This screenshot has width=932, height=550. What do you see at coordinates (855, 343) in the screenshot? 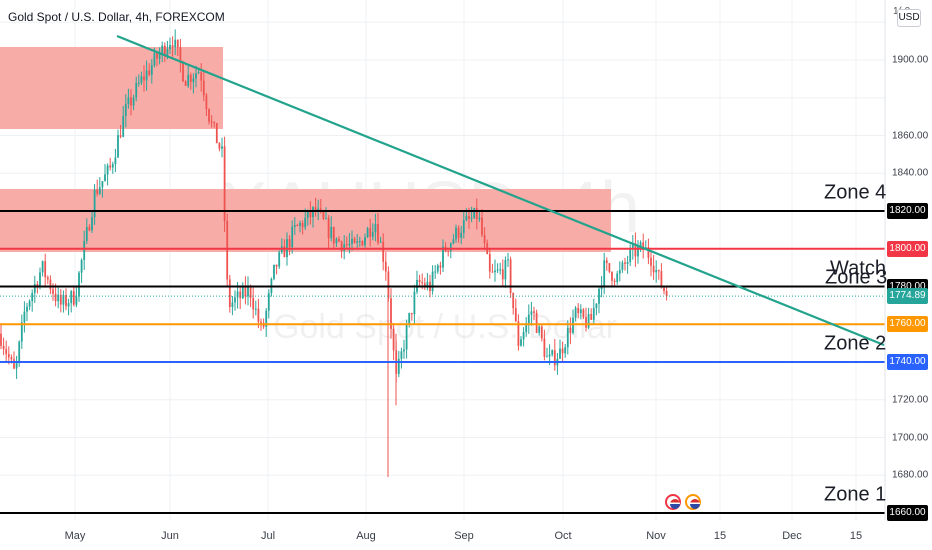
I see `zone-2-label: Zone 2` at bounding box center [855, 343].